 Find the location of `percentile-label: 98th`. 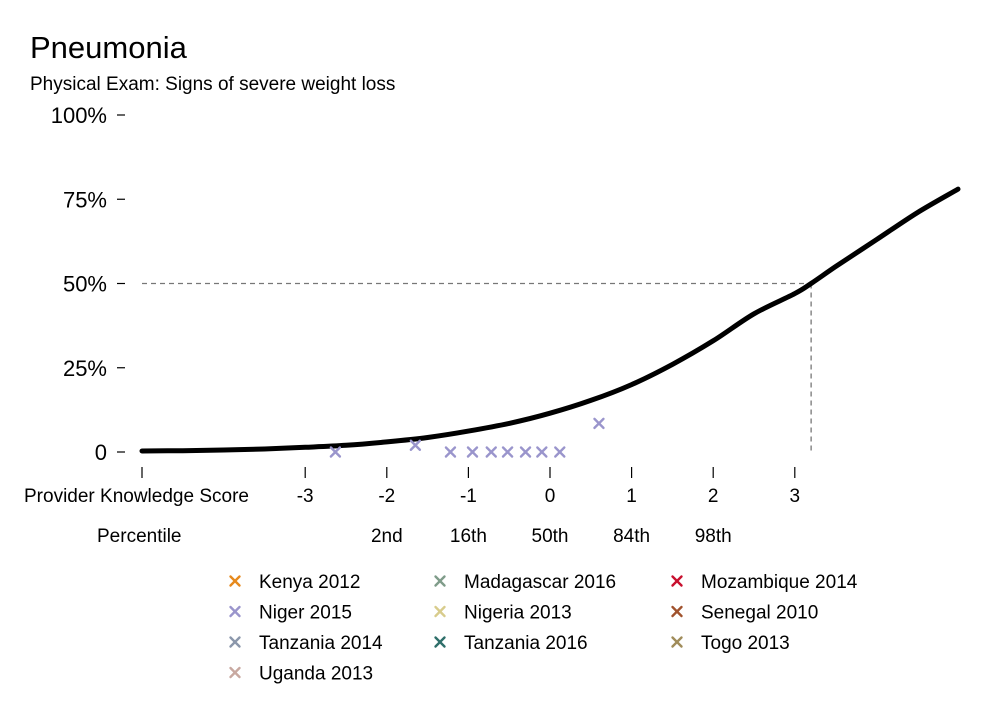

percentile-label: 98th is located at coordinates (713, 536).